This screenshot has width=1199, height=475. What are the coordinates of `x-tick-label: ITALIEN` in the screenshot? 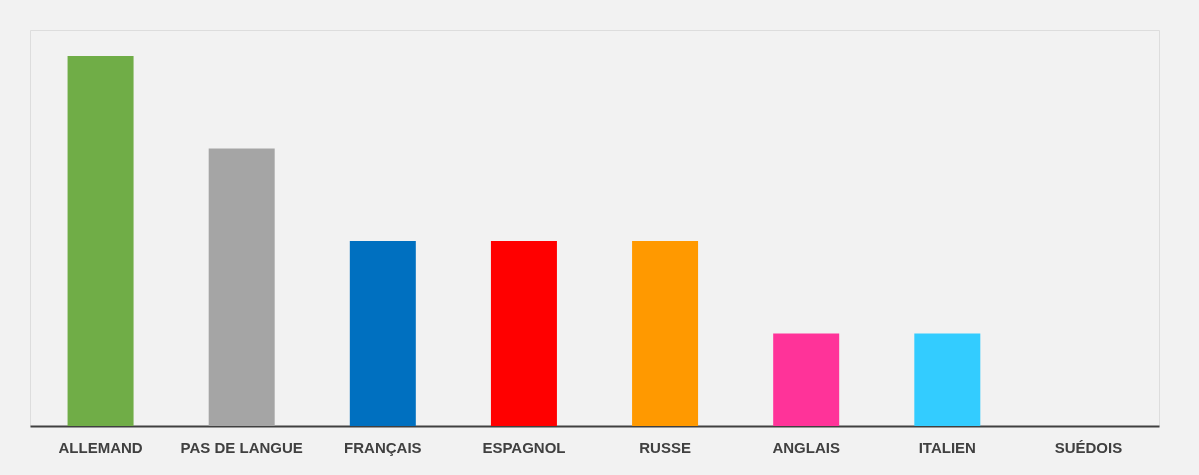 It's located at (947, 447).